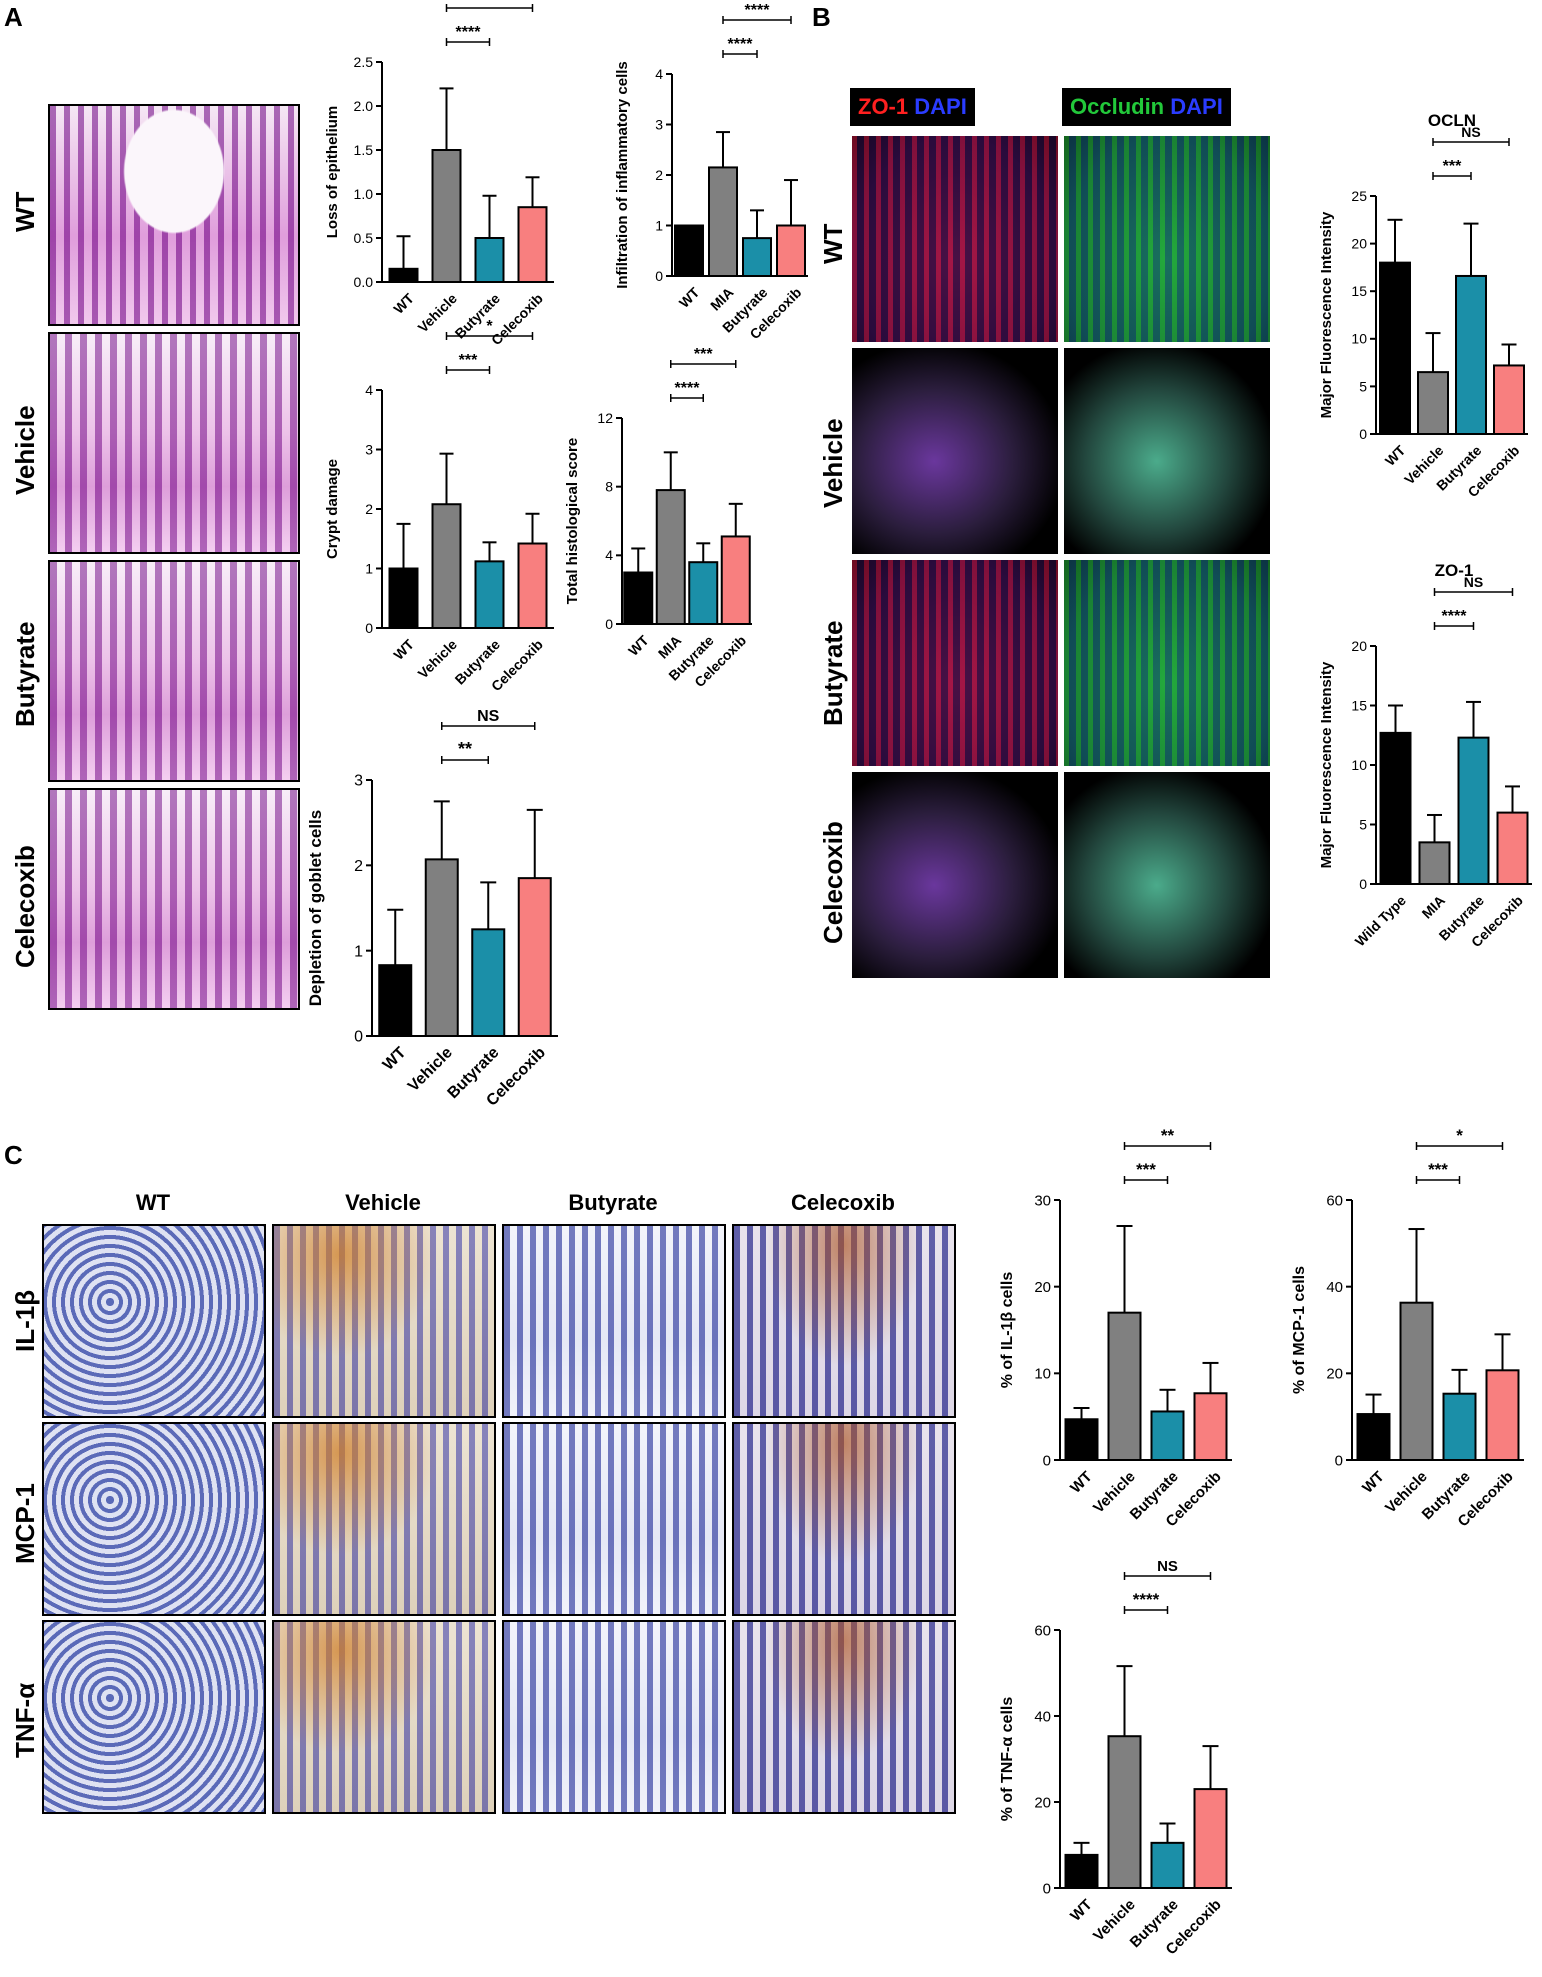 This screenshot has height=1977, width=1542. Describe the element at coordinates (13, 1155) in the screenshot. I see `panel-letter-c: C` at that location.